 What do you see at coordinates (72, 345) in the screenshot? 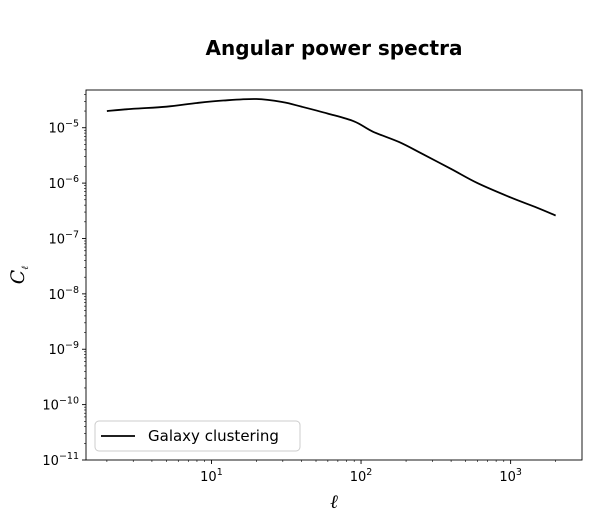
I see `y-tick-exponent: −9` at bounding box center [72, 345].